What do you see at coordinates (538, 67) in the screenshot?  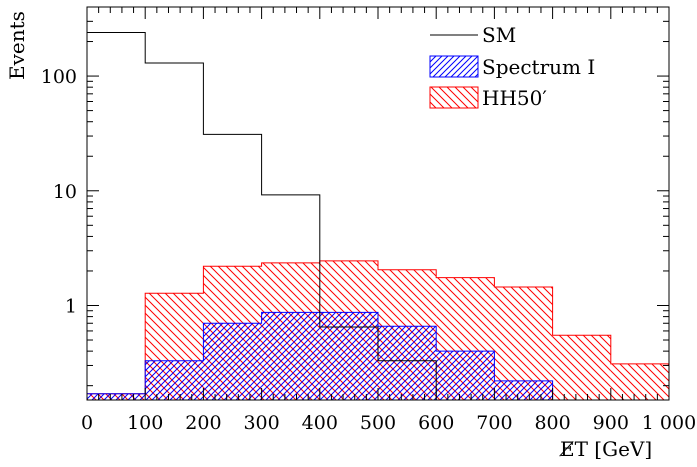 I see `legend-label-spectrum-i: Spectrum I` at bounding box center [538, 67].